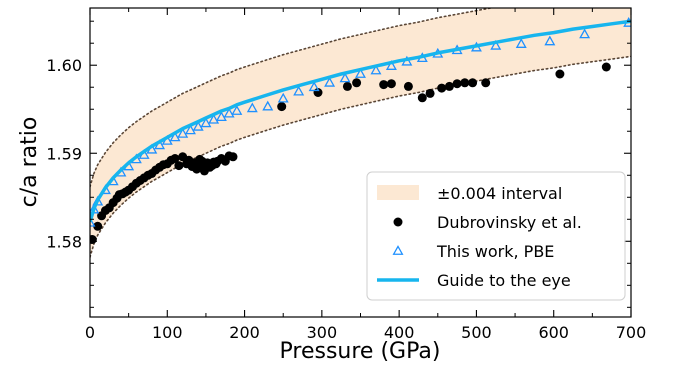 This screenshot has width=675, height=365. What do you see at coordinates (29, 162) in the screenshot?
I see `y-axis-label: c/a ratio` at bounding box center [29, 162].